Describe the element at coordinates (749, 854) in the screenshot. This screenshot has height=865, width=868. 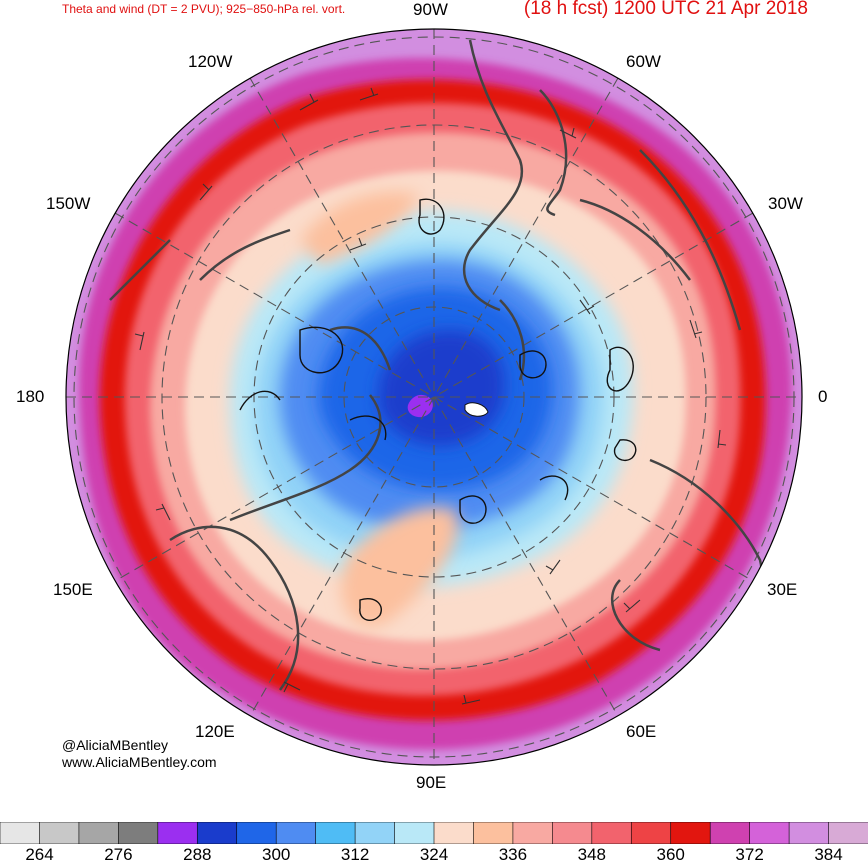
I see `colorbar-label: 372` at that location.